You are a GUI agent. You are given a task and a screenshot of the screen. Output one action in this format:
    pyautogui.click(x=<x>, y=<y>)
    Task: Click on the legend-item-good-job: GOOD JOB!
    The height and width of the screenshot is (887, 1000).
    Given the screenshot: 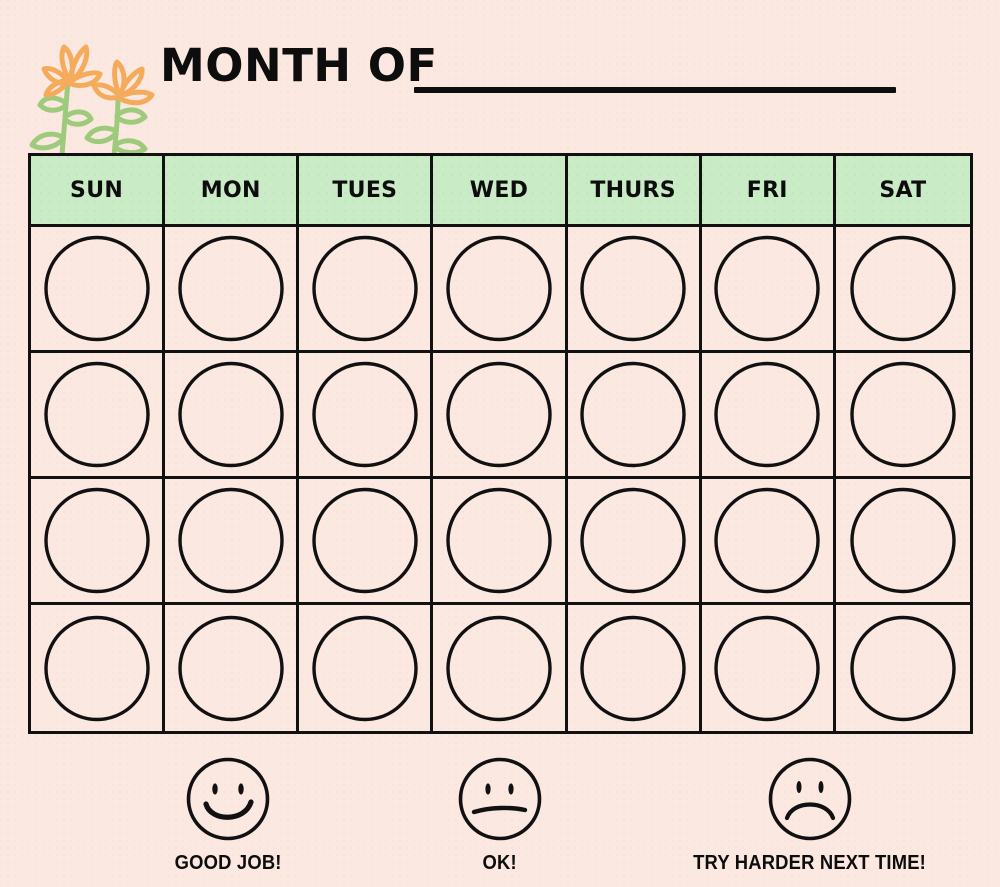 What is the action you would take?
    pyautogui.click(x=228, y=815)
    